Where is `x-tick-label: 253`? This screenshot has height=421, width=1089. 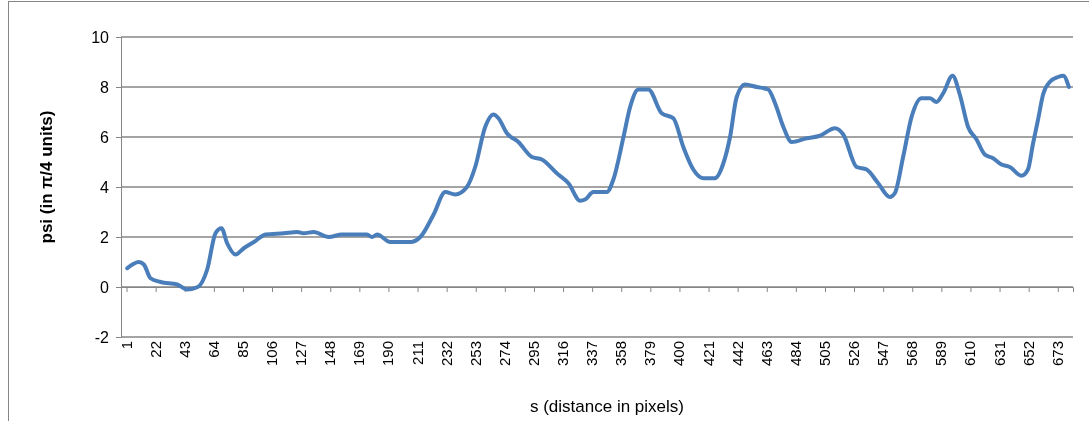 x-tick-label: 253 is located at coordinates (475, 354).